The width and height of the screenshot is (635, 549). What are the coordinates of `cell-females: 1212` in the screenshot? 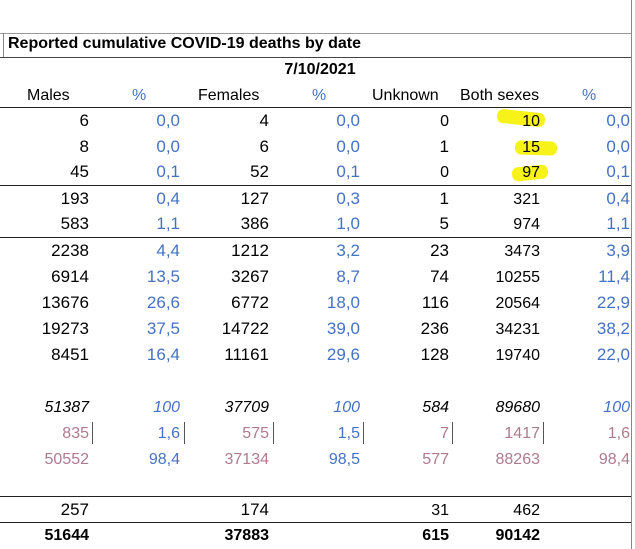 It's located at (250, 250).